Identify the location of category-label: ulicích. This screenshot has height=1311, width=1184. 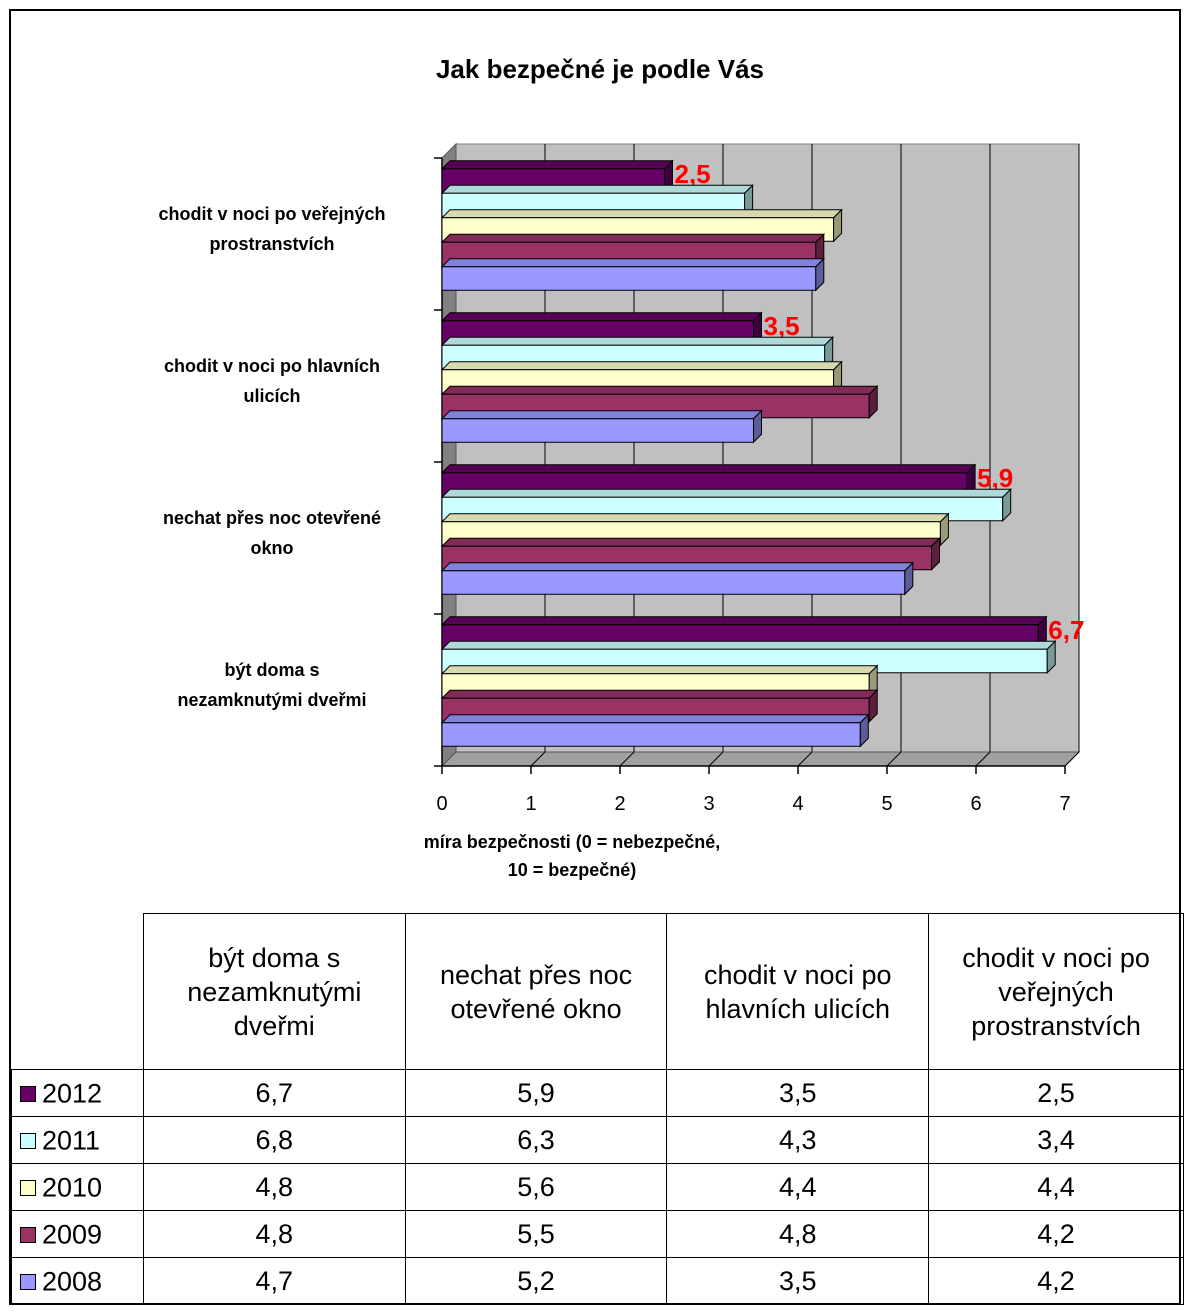
(271, 396).